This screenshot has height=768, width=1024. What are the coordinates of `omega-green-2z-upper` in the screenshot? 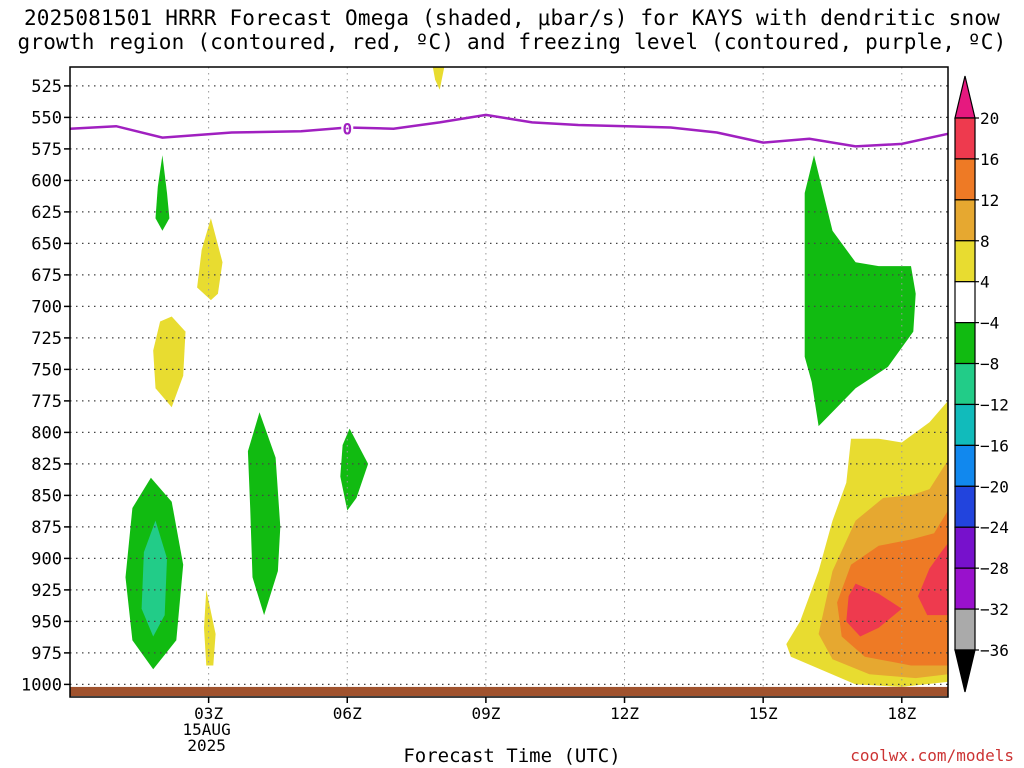 It's located at (162, 193).